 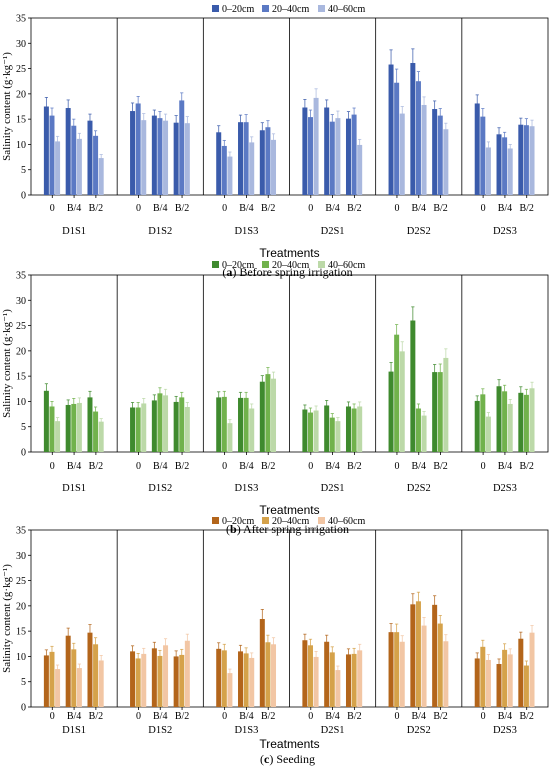 I want to click on group-label-D1S2: D1S2, so click(x=160, y=231).